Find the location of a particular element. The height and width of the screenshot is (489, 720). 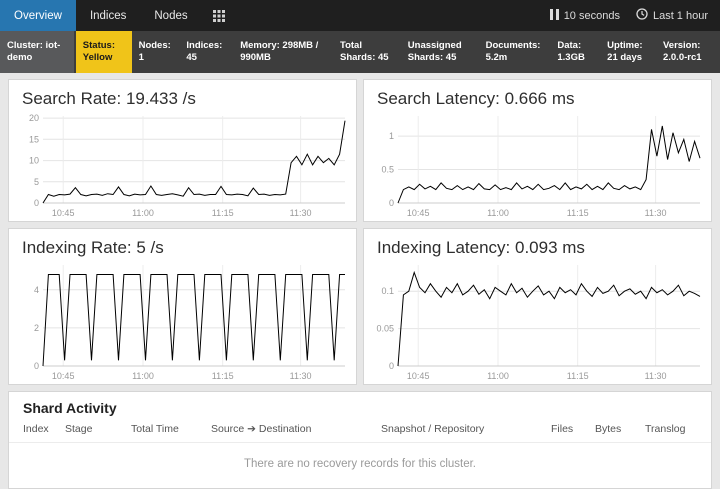

stat-nodes: Nodes: 1 is located at coordinates (154, 51).